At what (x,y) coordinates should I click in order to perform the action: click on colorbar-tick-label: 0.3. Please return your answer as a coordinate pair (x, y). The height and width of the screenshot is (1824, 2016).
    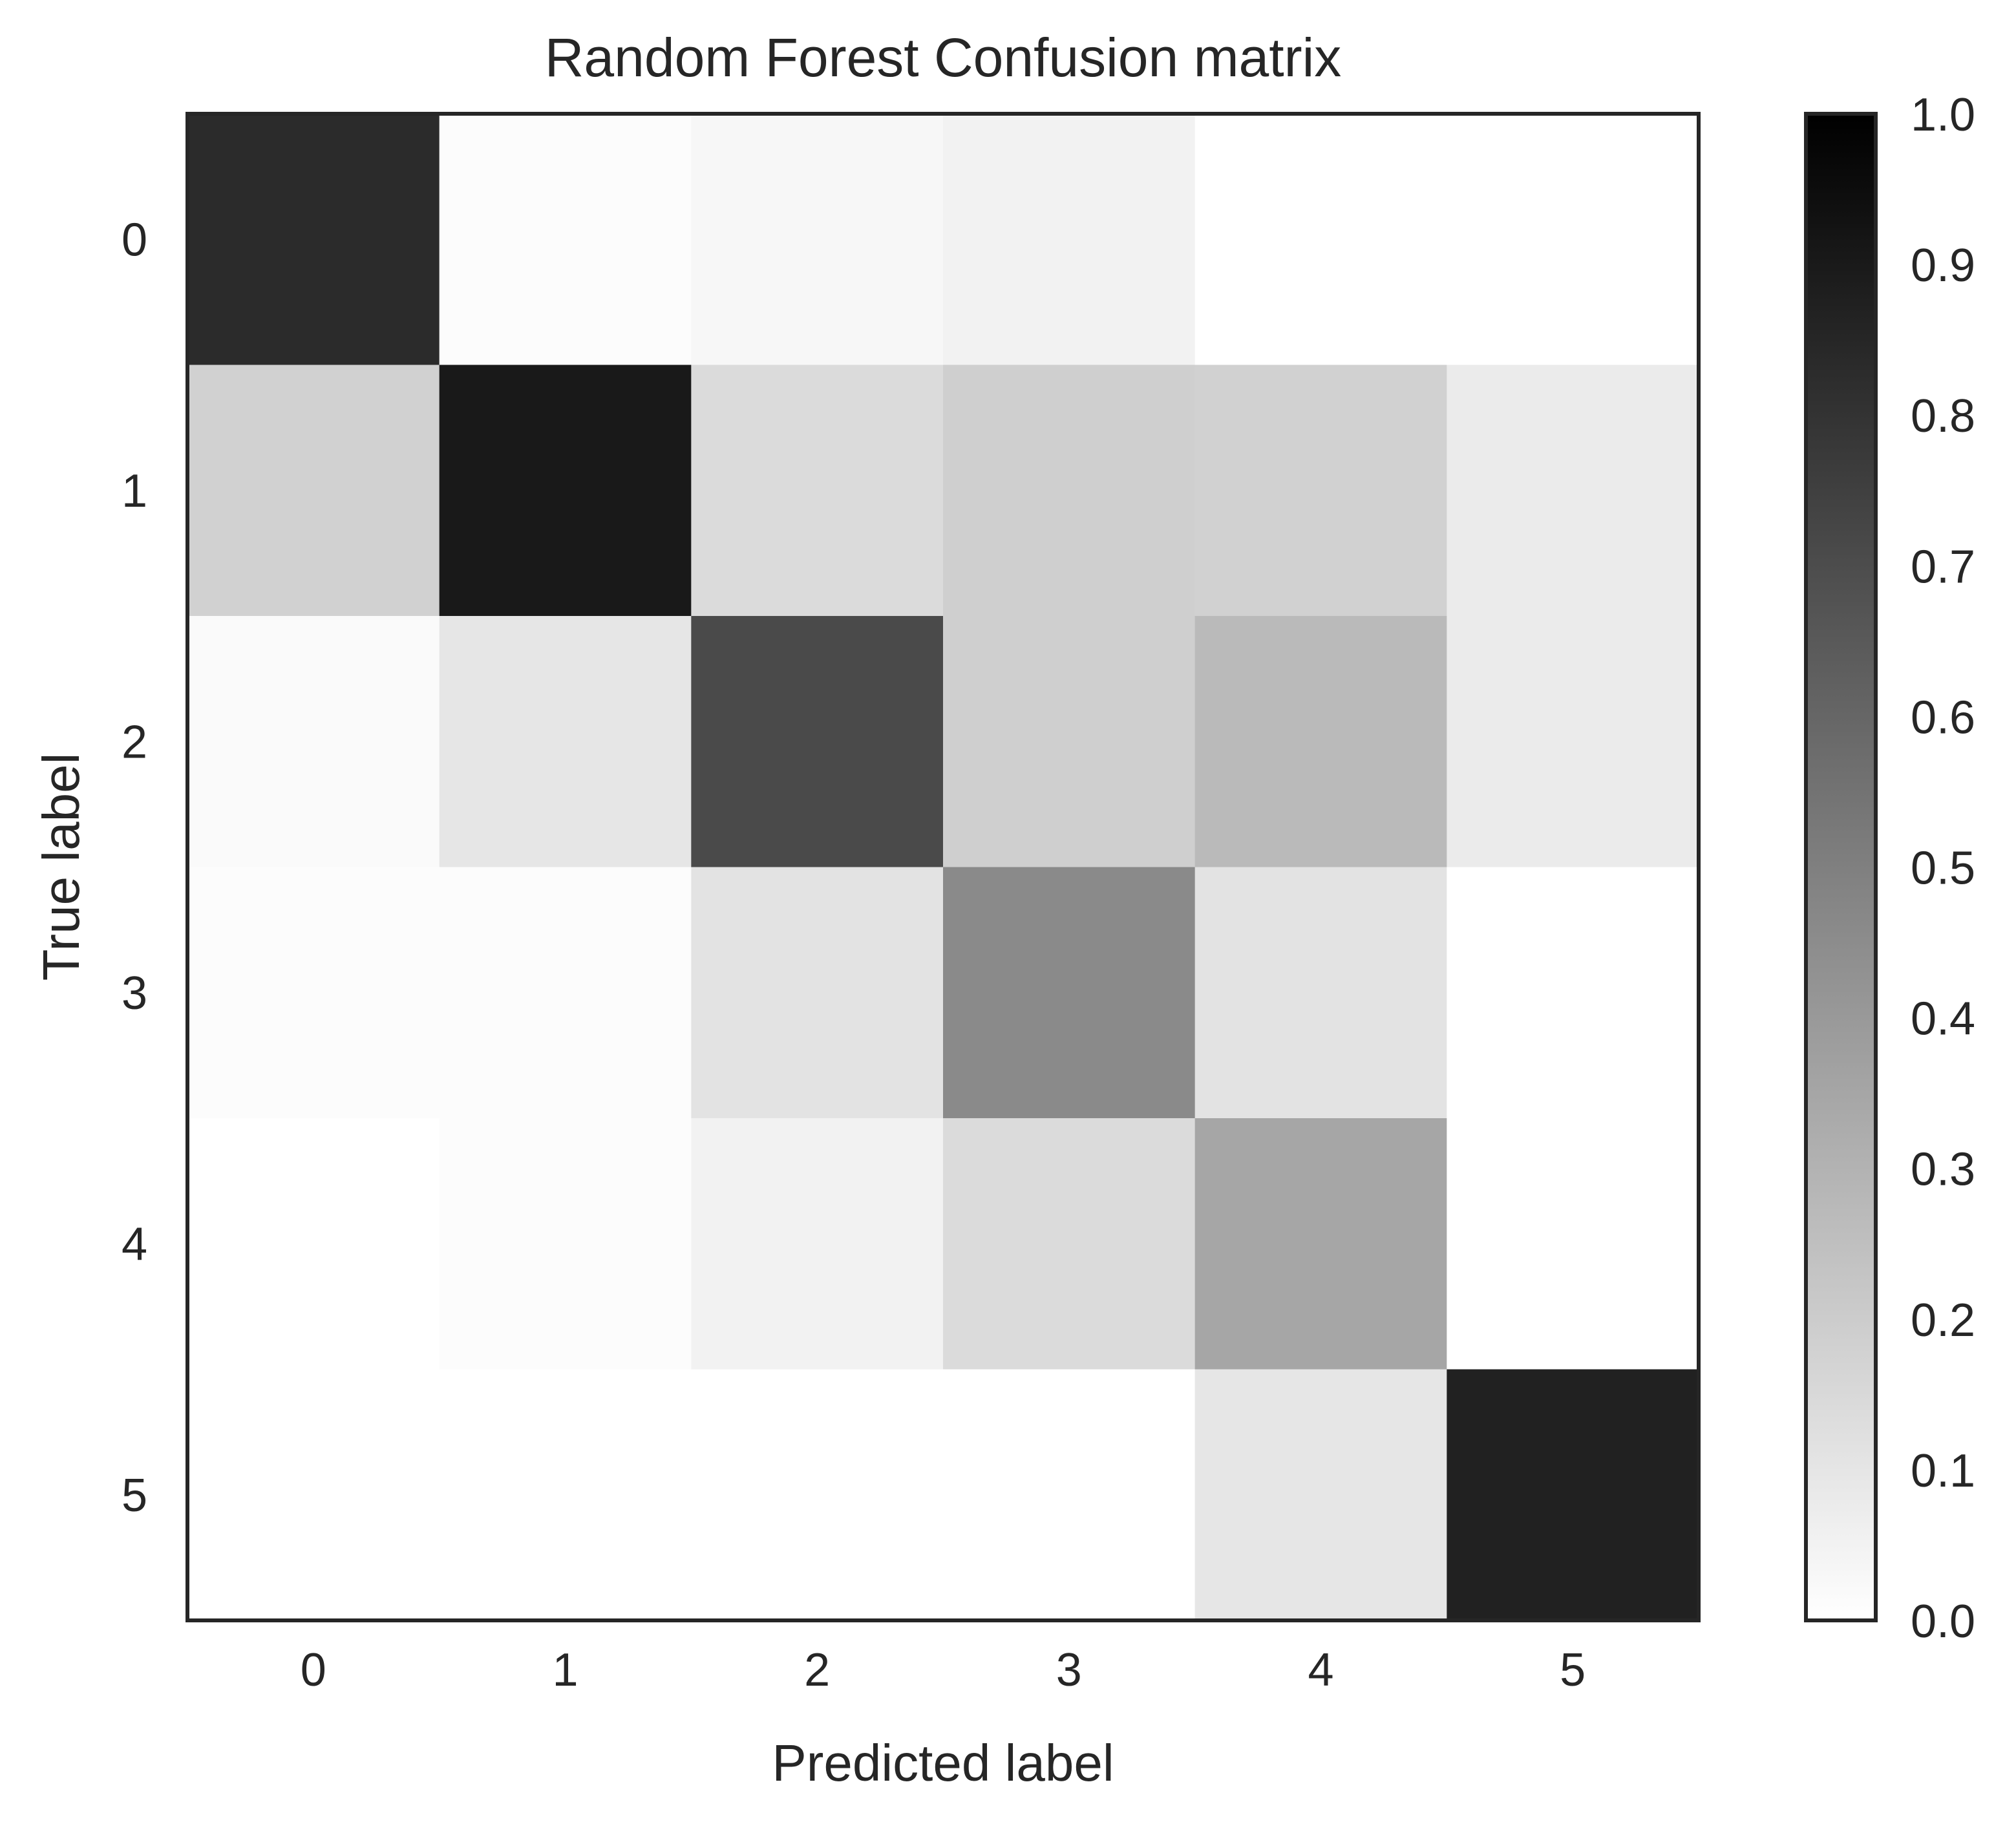
    Looking at the image, I should click on (1943, 1170).